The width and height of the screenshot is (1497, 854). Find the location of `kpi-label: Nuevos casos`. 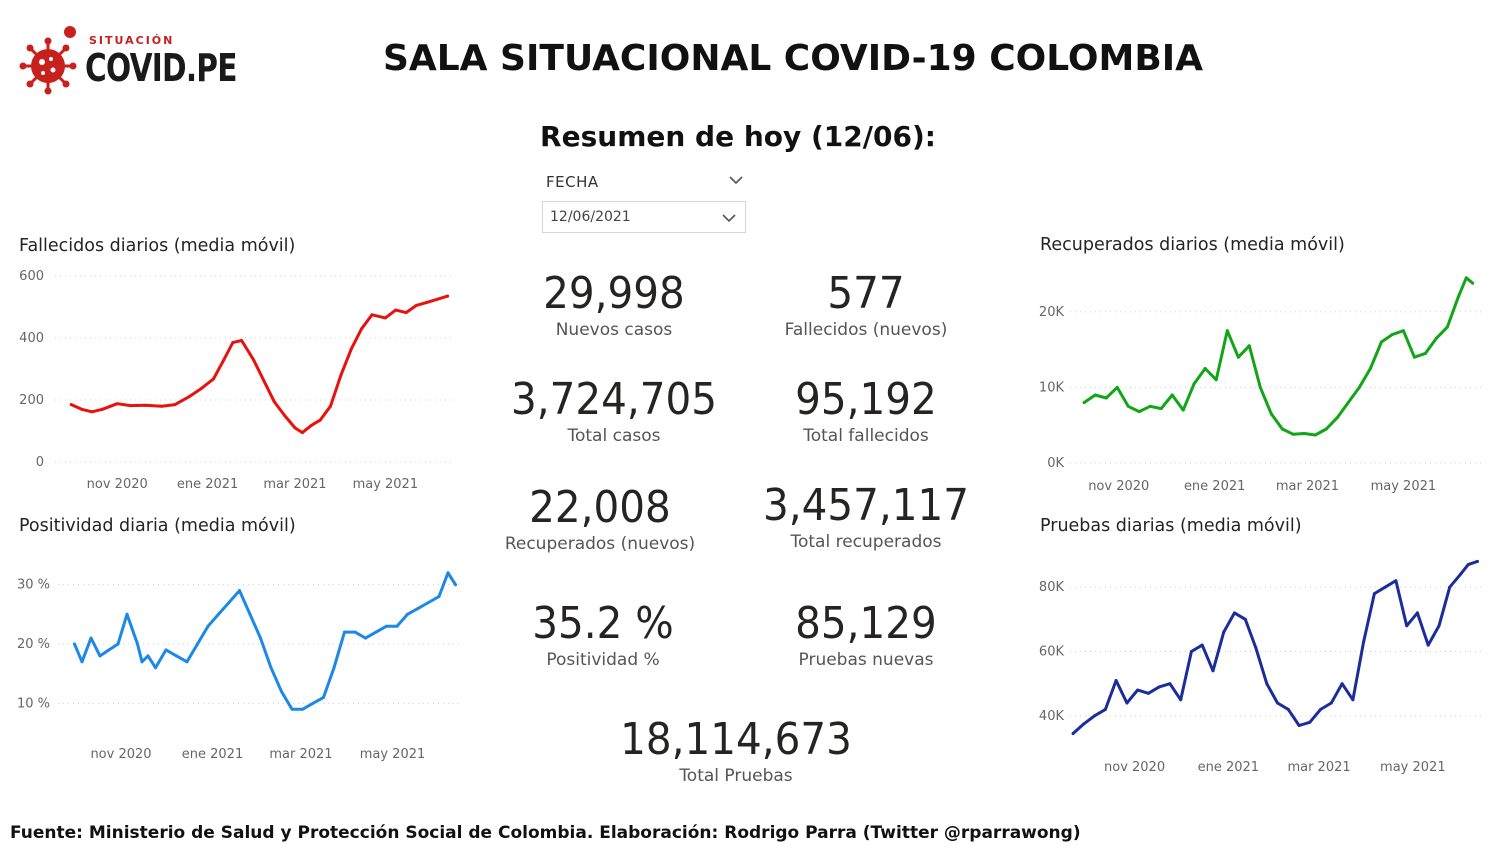

kpi-label: Nuevos casos is located at coordinates (614, 330).